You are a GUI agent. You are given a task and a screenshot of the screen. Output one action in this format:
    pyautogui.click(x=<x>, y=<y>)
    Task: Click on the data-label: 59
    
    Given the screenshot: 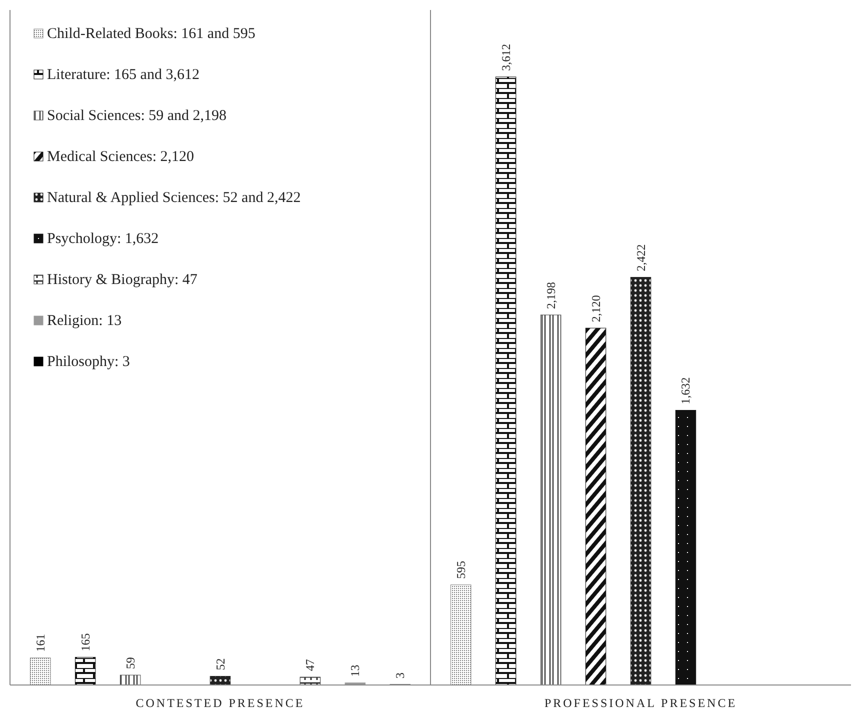 What is the action you would take?
    pyautogui.click(x=130, y=663)
    